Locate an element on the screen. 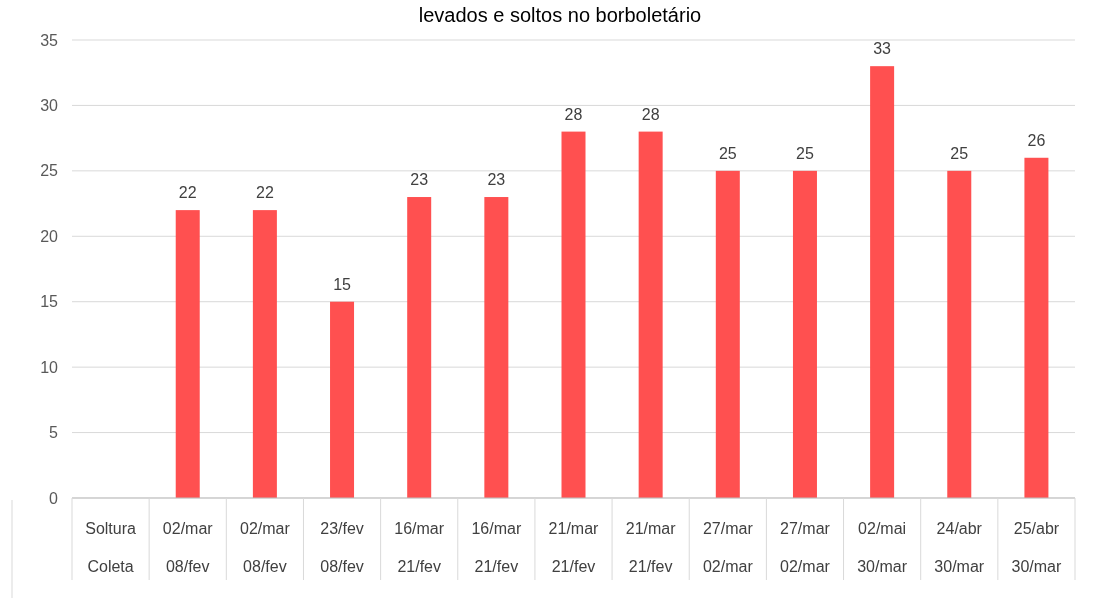 The width and height of the screenshot is (1093, 598). y-tick-label: 15 is located at coordinates (49, 302).